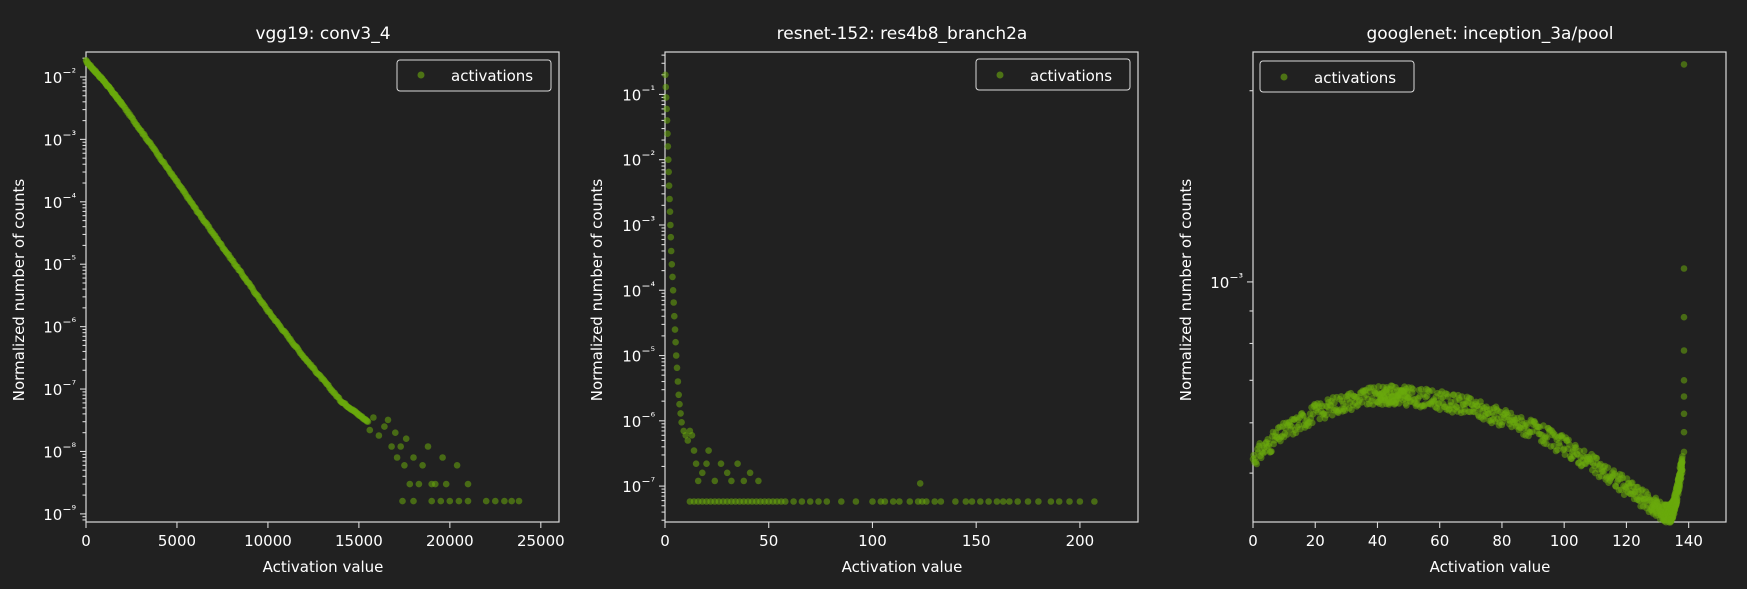  What do you see at coordinates (638, 289) in the screenshot?
I see `y-tick-label: 10−⁴` at bounding box center [638, 289].